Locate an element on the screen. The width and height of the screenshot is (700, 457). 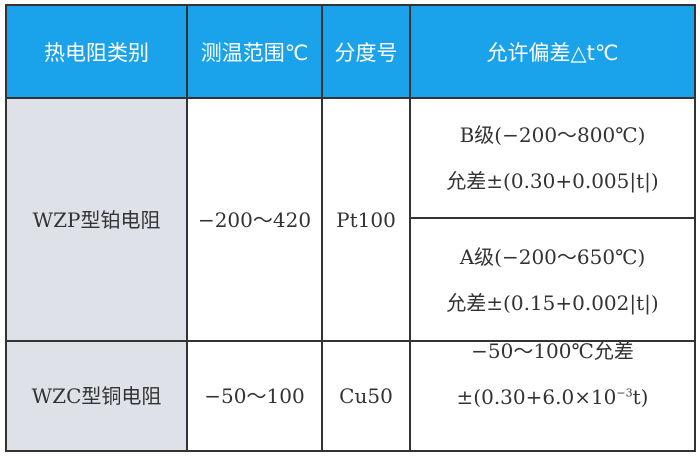
row2-tolerance: −50～100℃允差 ±(0.30+6.0×10−3t) is located at coordinates (552, 395).